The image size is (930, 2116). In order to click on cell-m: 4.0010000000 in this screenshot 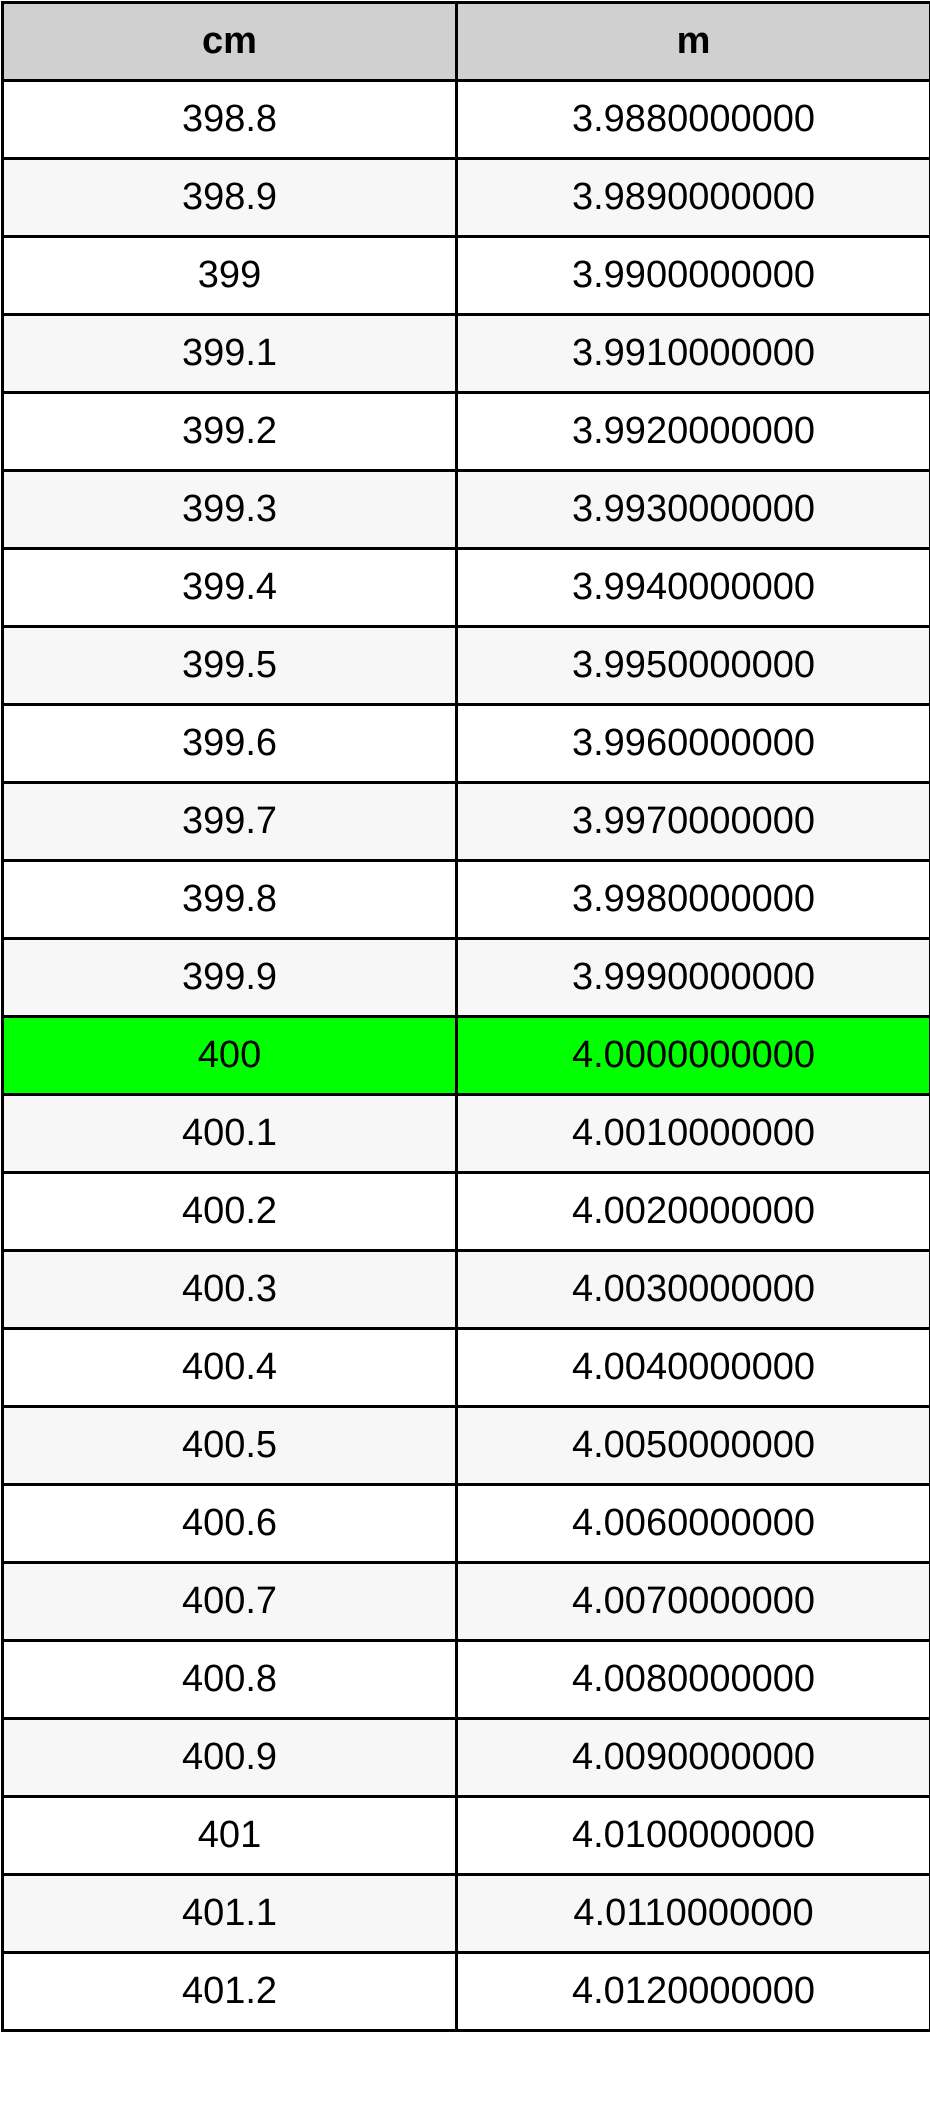, I will do `click(693, 1134)`.